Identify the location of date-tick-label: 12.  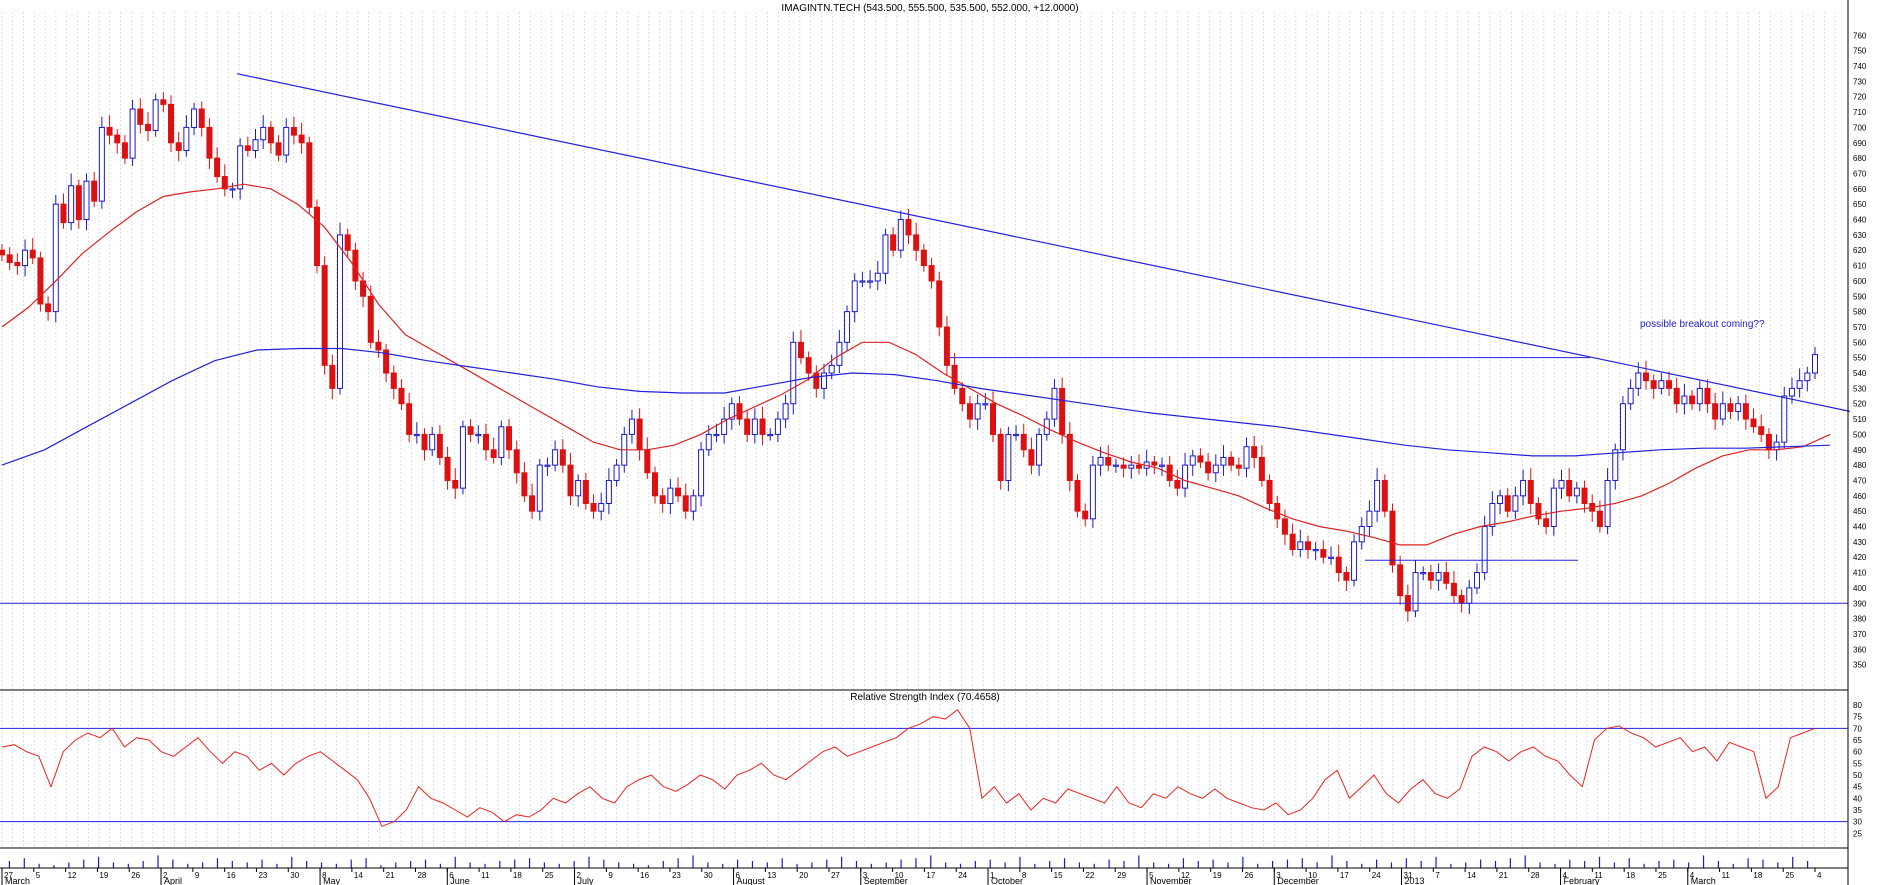
(1185, 875).